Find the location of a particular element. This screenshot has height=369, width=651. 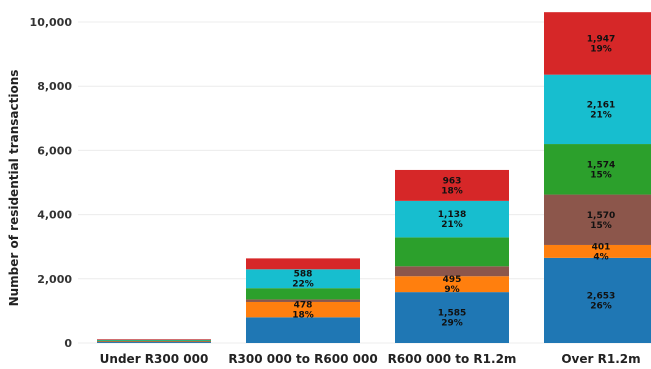

data-label: 478 18% is located at coordinates (303, 311).